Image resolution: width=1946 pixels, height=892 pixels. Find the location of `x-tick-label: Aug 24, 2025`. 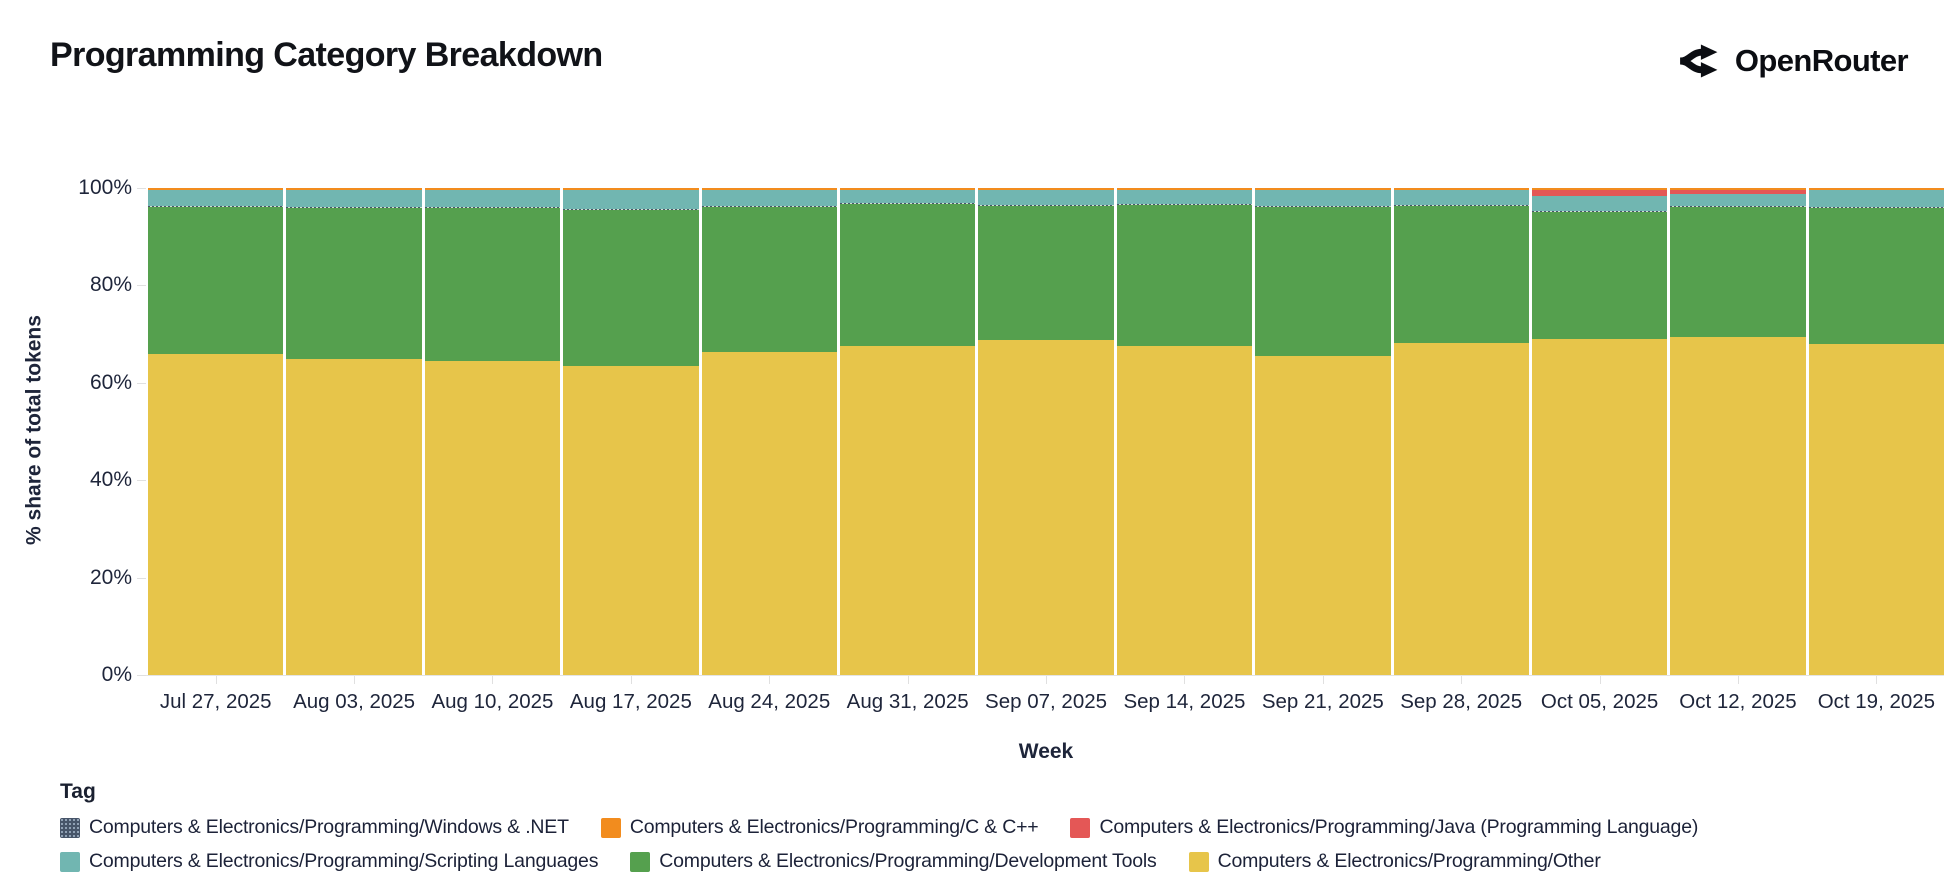

x-tick-label: Aug 24, 2025 is located at coordinates (769, 701).